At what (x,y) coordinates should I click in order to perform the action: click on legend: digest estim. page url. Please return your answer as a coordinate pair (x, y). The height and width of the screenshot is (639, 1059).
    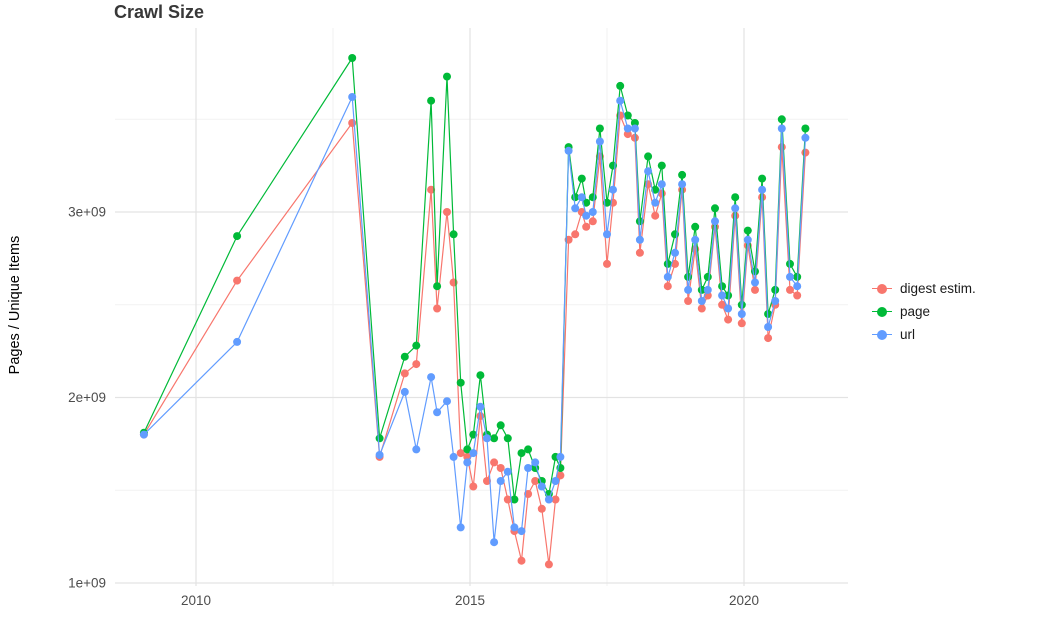
    Looking at the image, I should click on (924, 311).